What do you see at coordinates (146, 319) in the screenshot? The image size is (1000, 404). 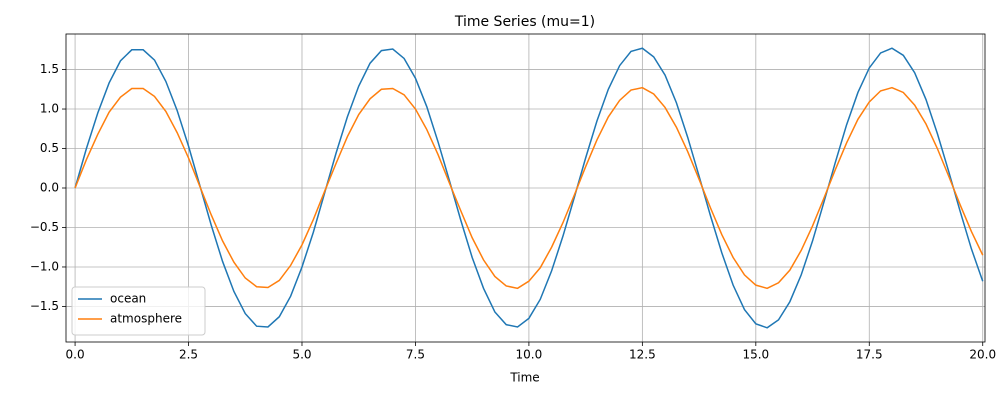 I see `legend-label: atmosphere` at bounding box center [146, 319].